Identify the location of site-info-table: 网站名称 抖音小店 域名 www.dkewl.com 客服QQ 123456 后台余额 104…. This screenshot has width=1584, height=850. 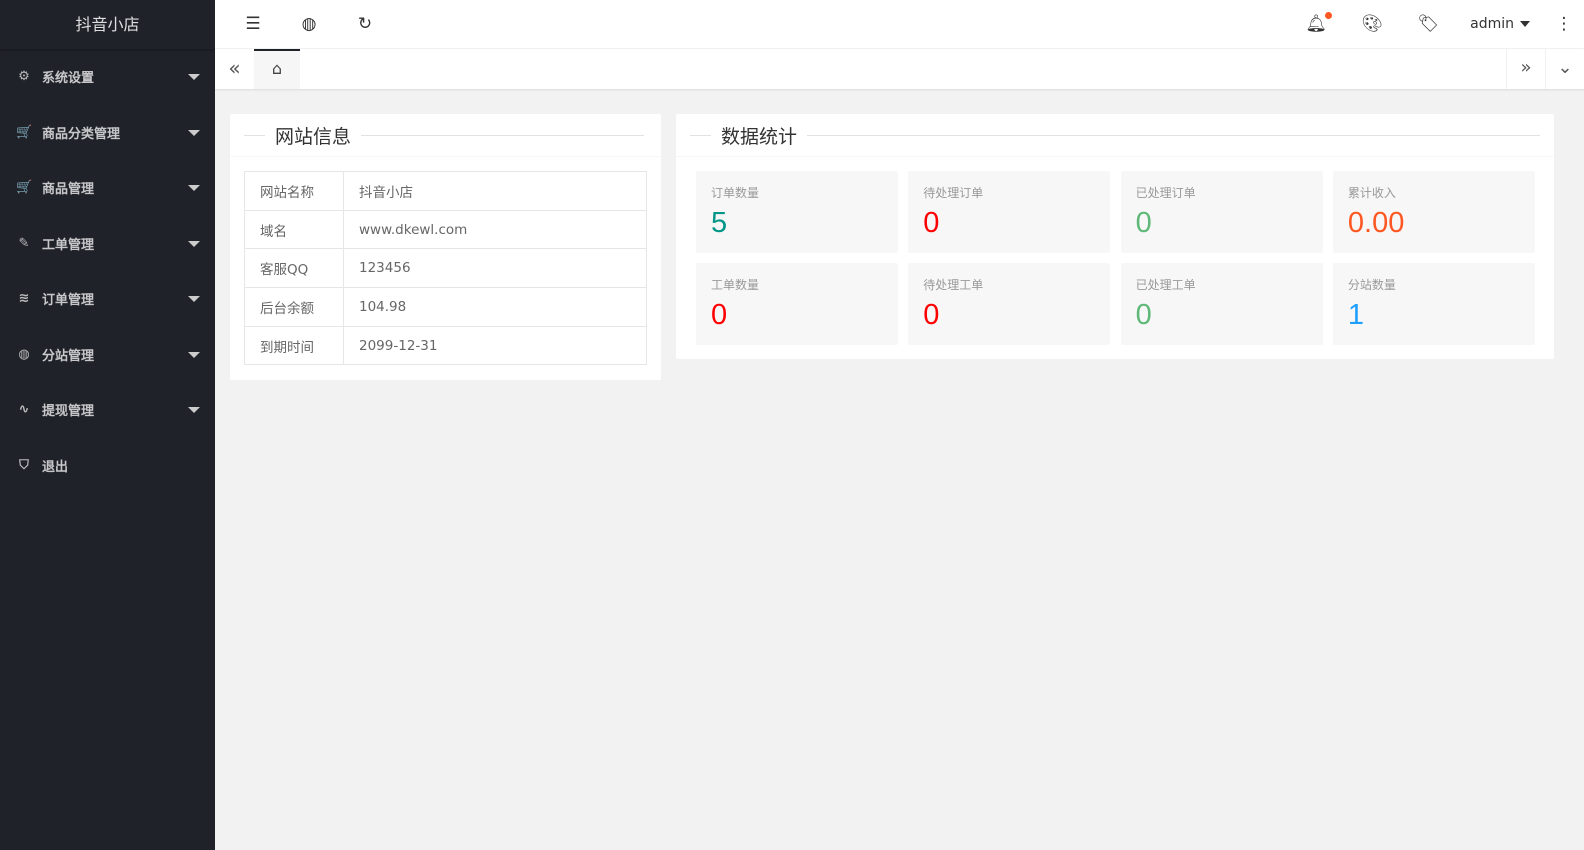
(445, 268).